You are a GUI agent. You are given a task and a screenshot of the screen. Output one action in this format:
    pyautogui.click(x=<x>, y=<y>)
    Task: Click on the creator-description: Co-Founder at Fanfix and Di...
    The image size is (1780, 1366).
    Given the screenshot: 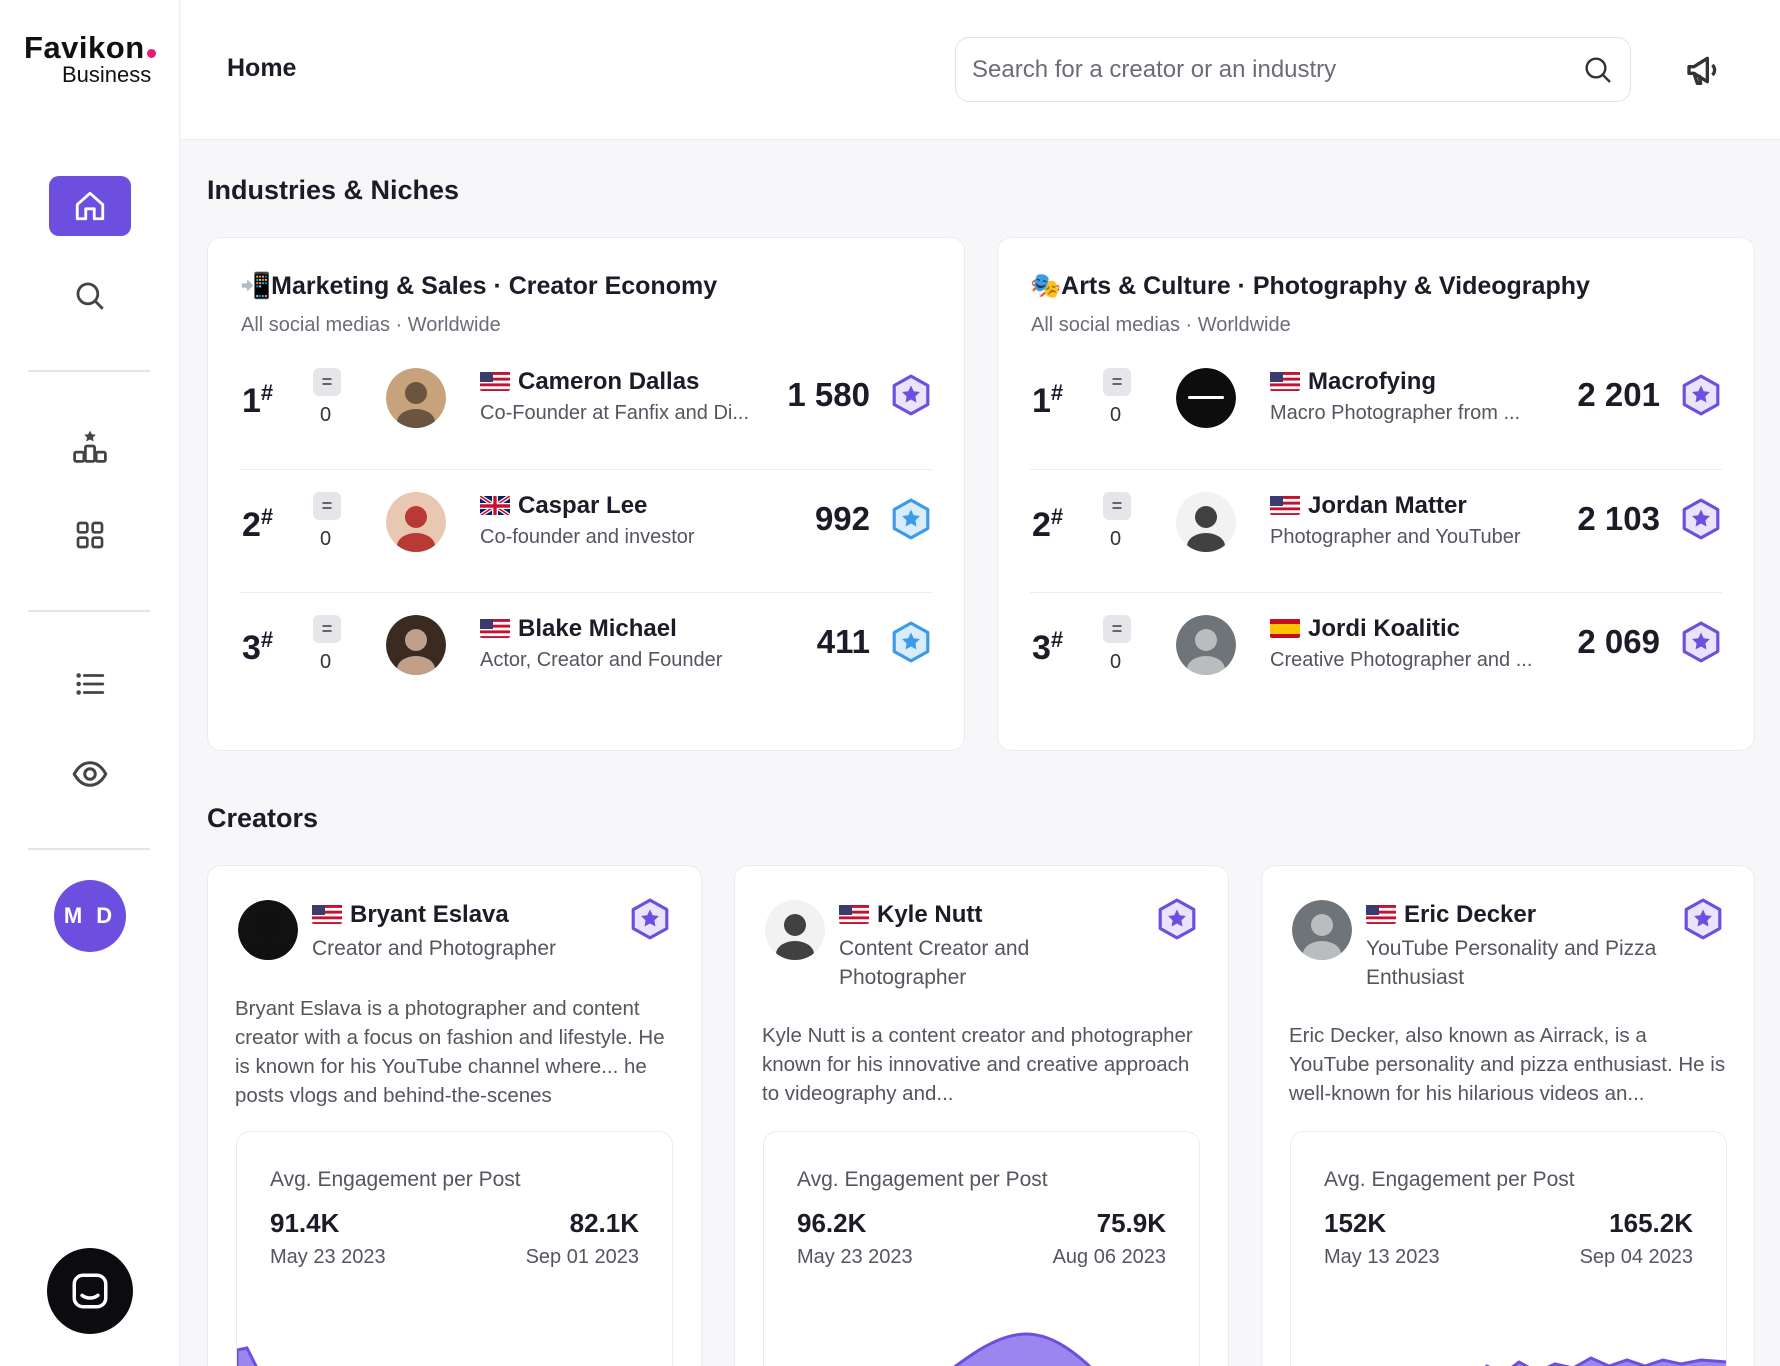 What is the action you would take?
    pyautogui.click(x=615, y=413)
    